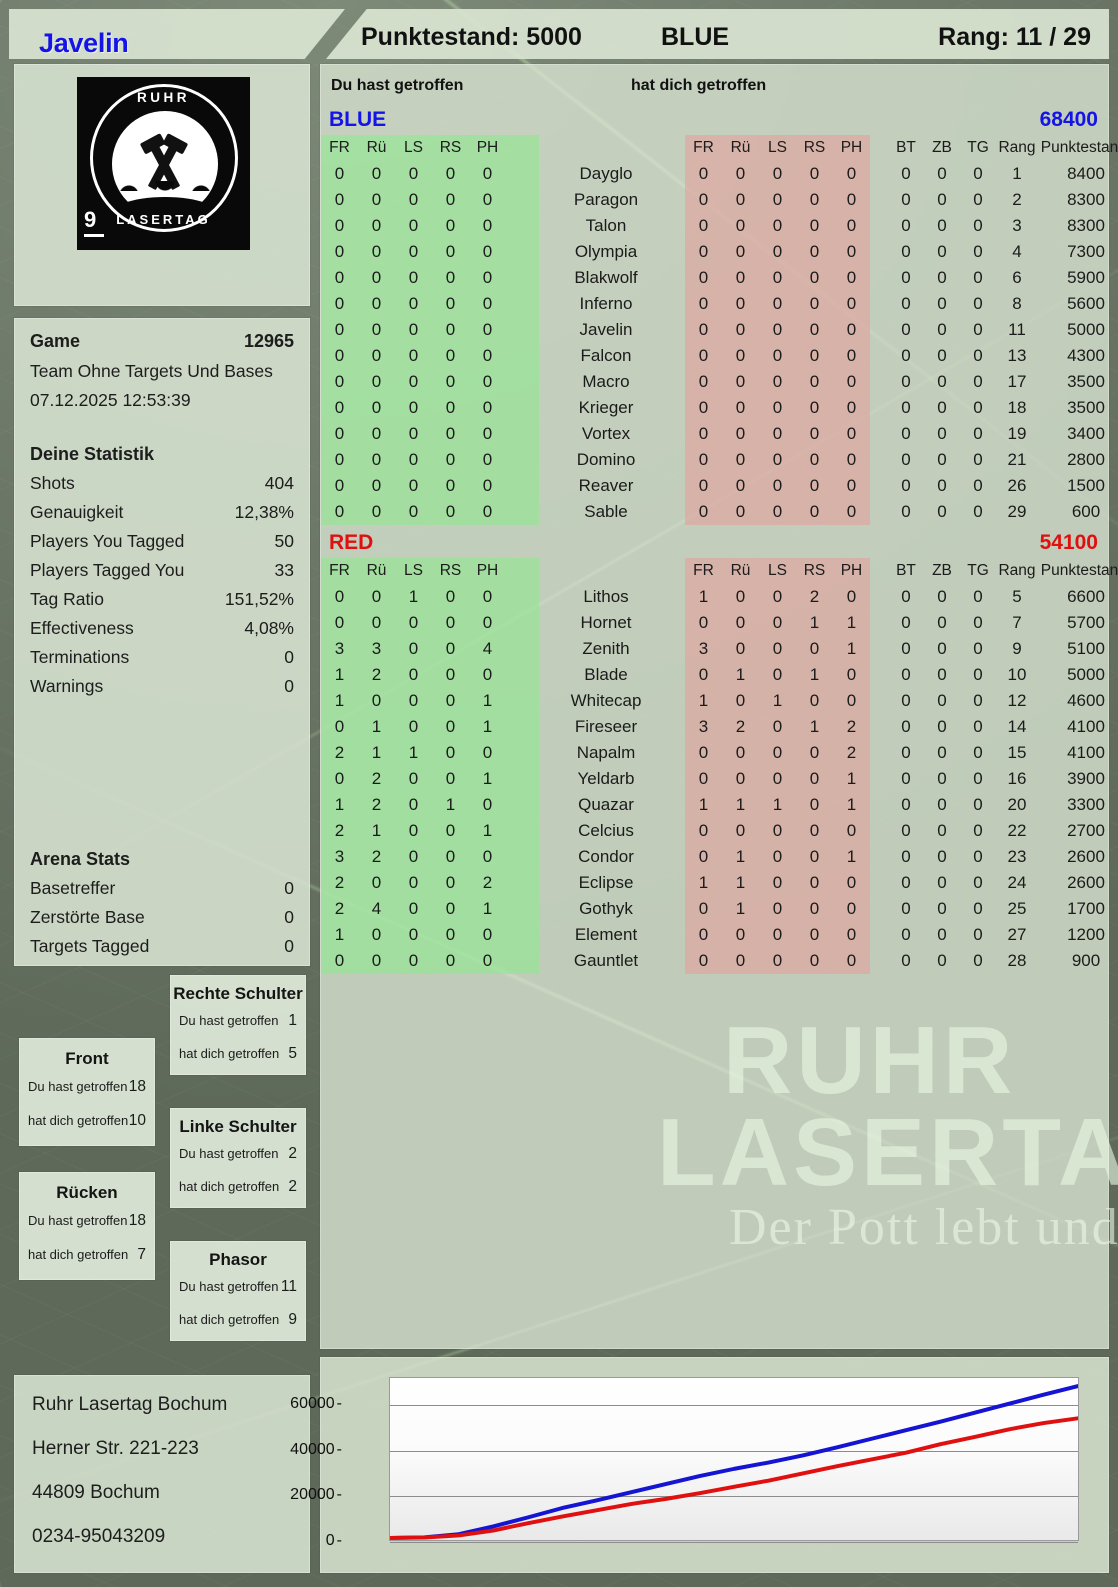 The height and width of the screenshot is (1587, 1118). I want to click on table-row: 3 3 0 0 4 Zenith 3 0 0 0 1 0 0 0 9 5100, so click(719, 649).